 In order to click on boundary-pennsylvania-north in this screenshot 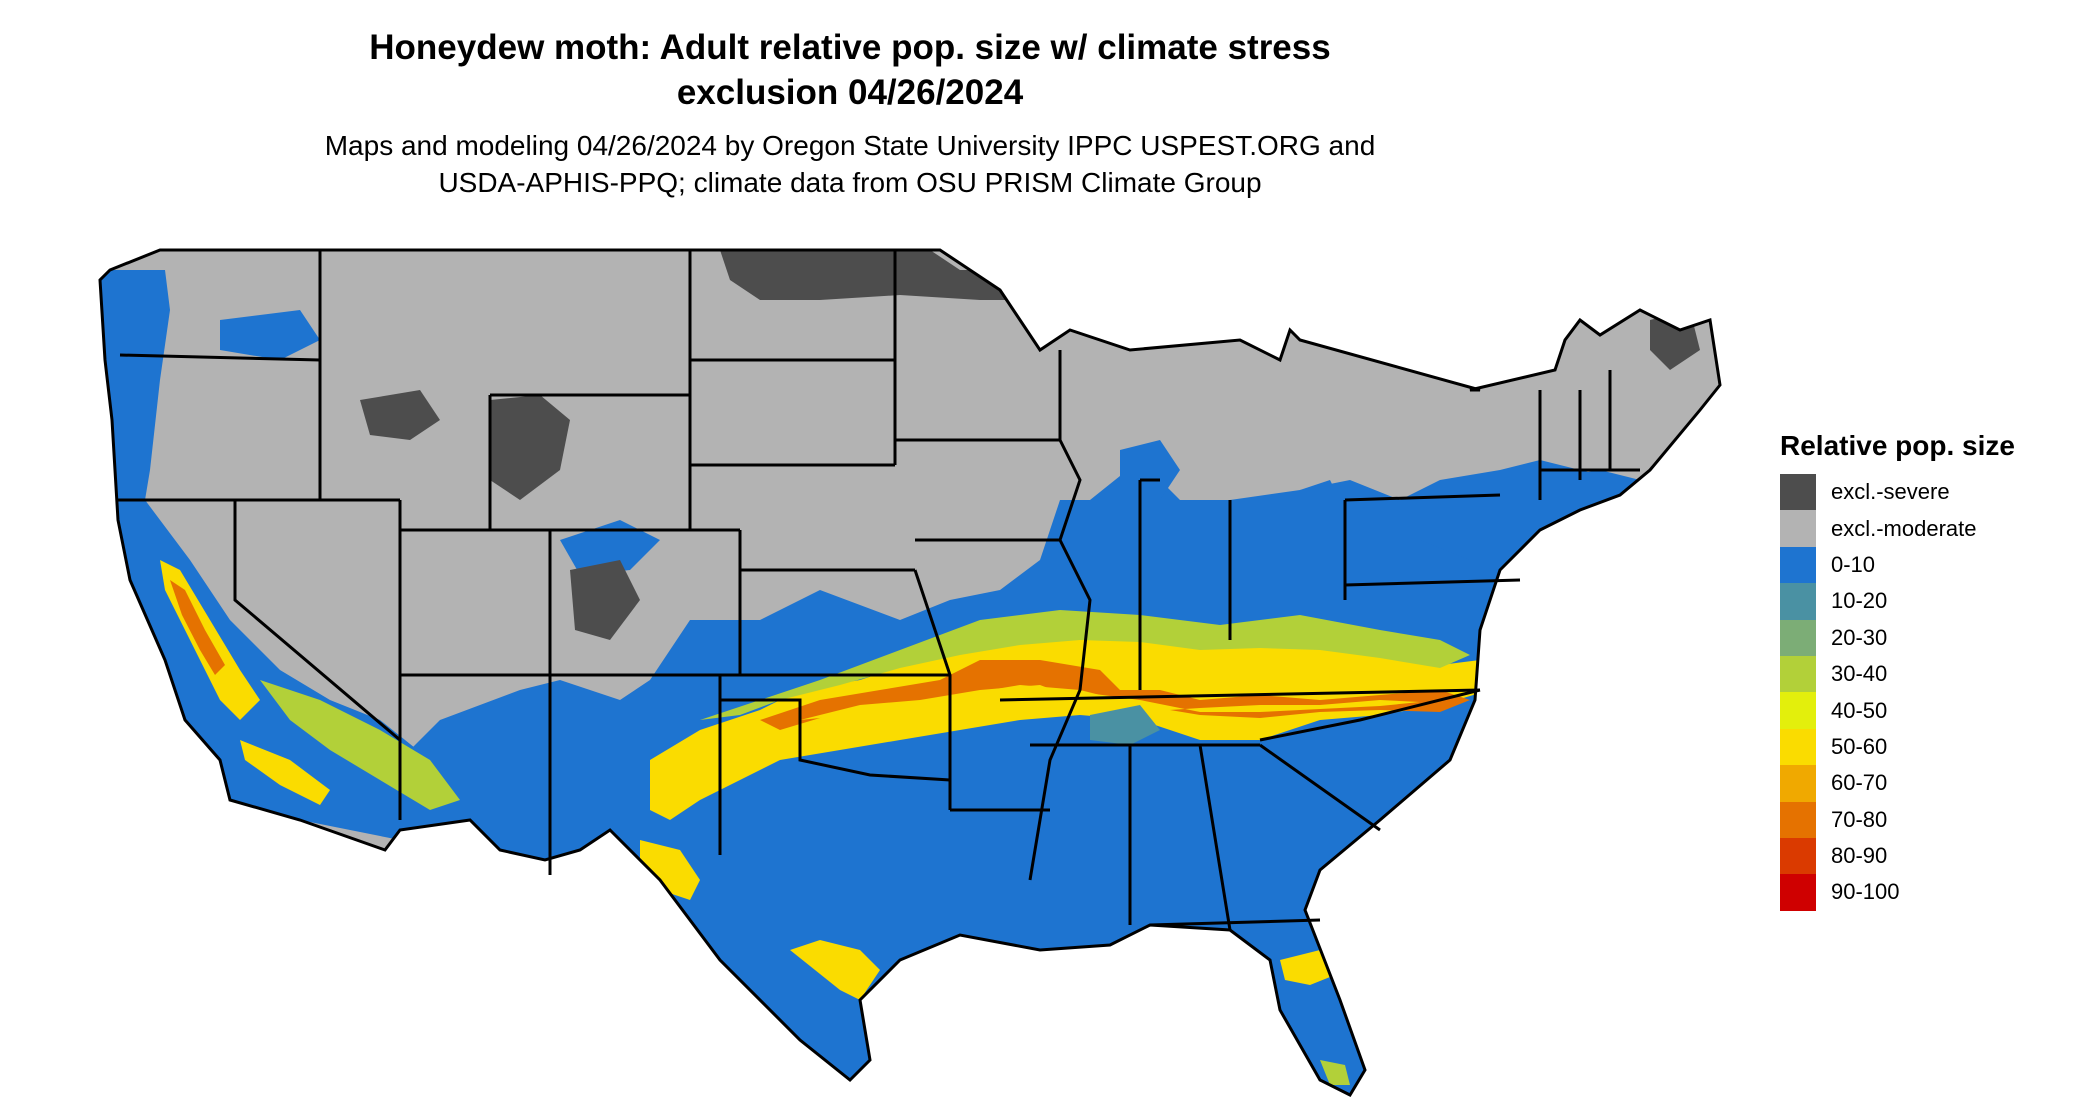, I will do `click(1422, 497)`.